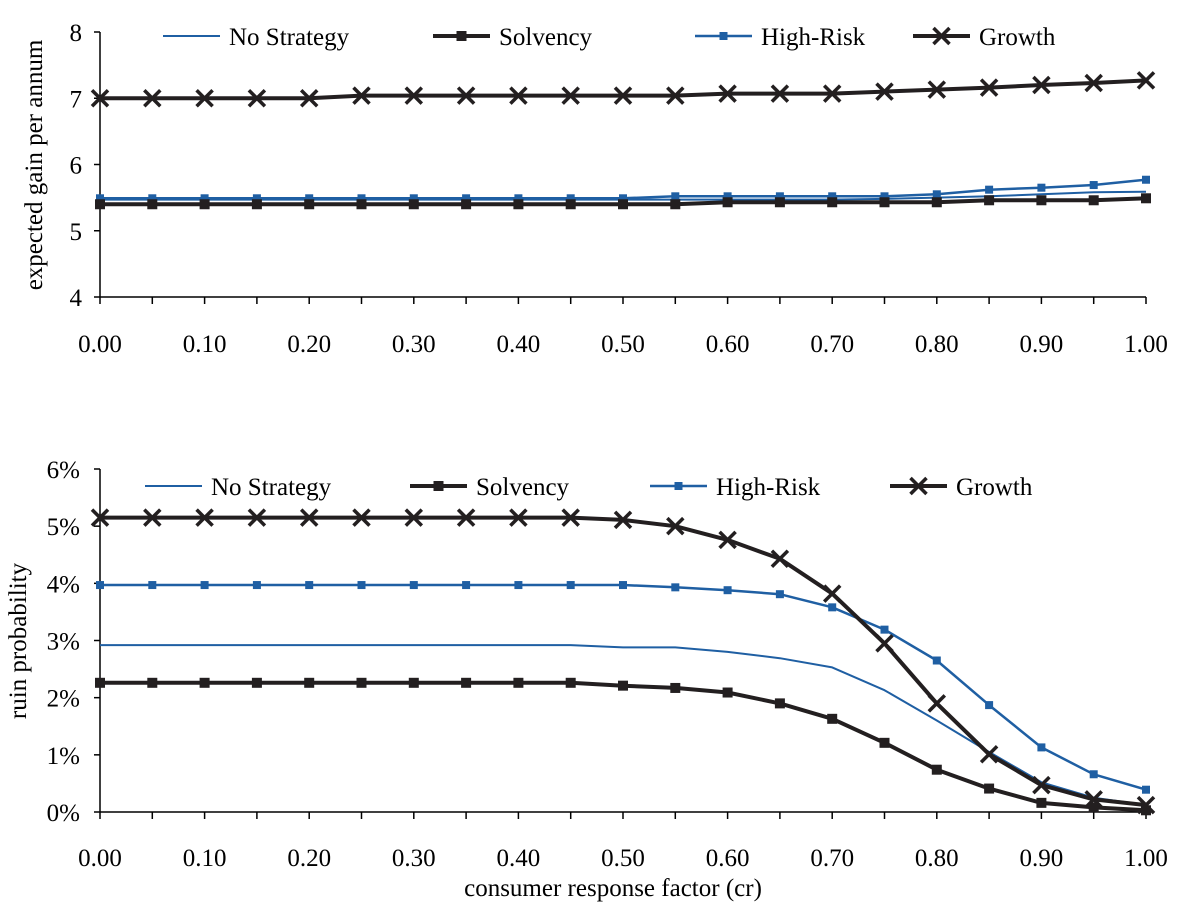 Image resolution: width=1178 pixels, height=908 pixels. Describe the element at coordinates (994, 487) in the screenshot. I see `legend-label: Growth` at that location.